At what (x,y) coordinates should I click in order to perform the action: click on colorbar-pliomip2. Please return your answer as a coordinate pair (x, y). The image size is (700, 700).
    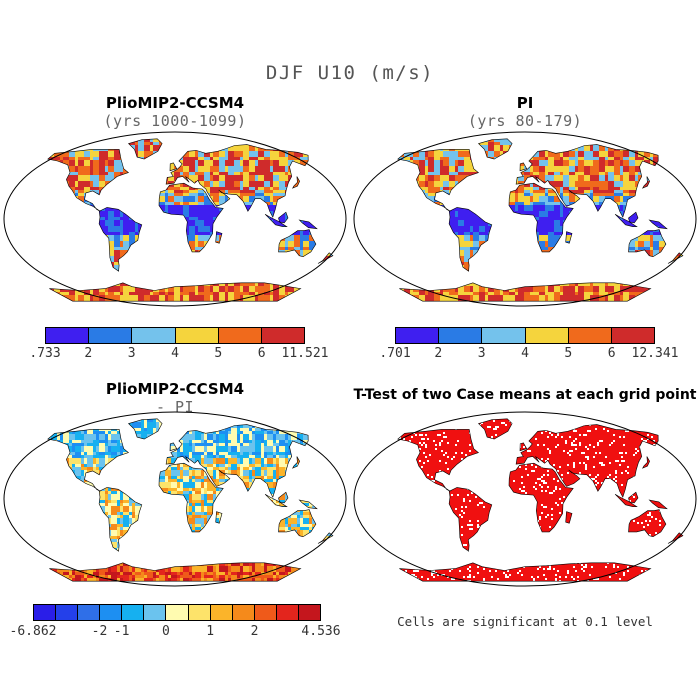
    Looking at the image, I should click on (175, 335).